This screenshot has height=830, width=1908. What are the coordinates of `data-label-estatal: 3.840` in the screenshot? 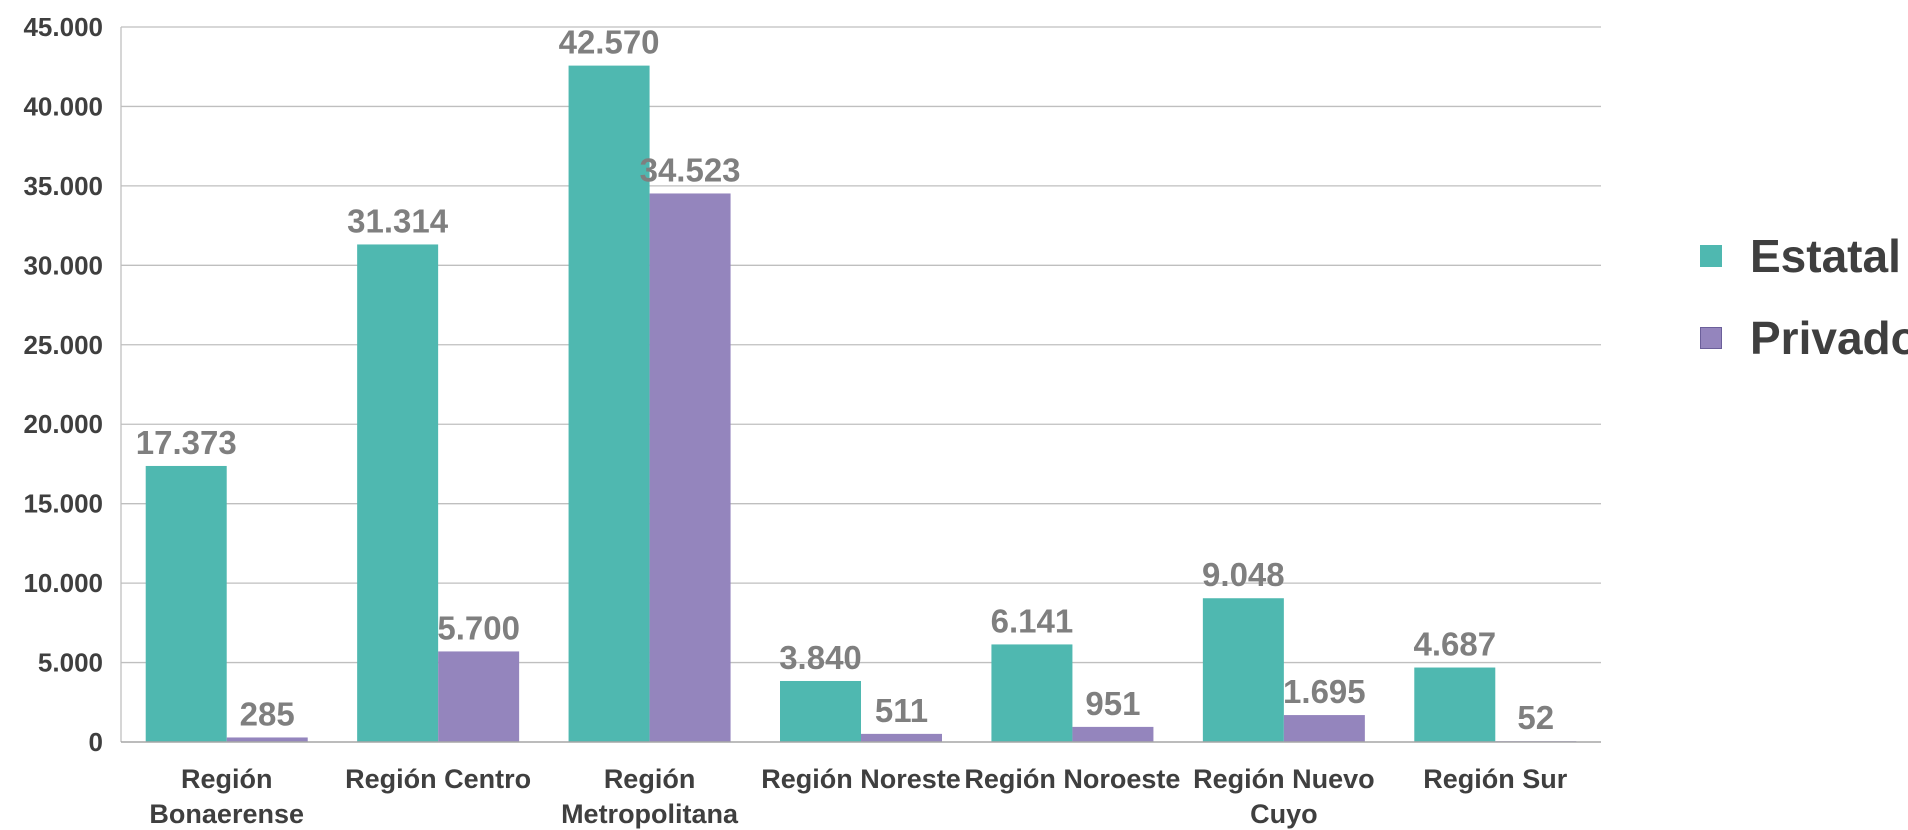 It's located at (820, 657).